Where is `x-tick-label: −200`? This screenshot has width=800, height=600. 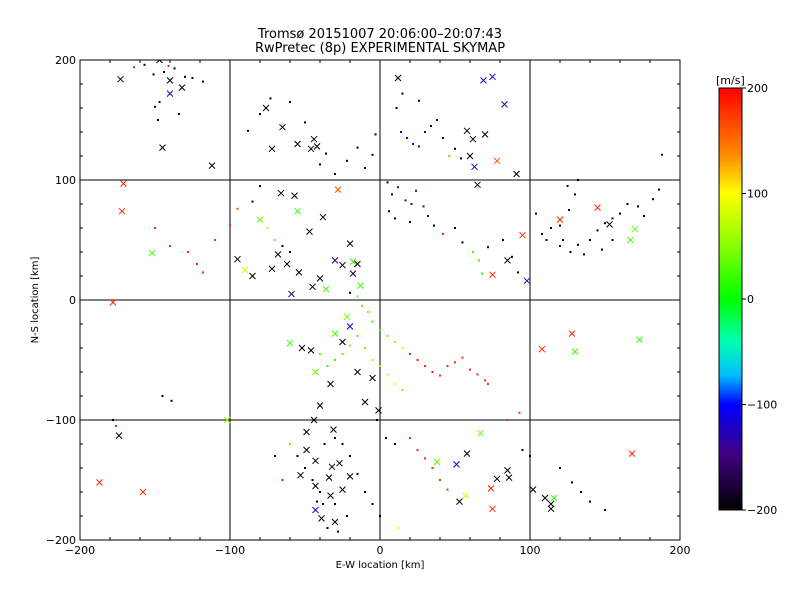 x-tick-label: −200 is located at coordinates (80, 550).